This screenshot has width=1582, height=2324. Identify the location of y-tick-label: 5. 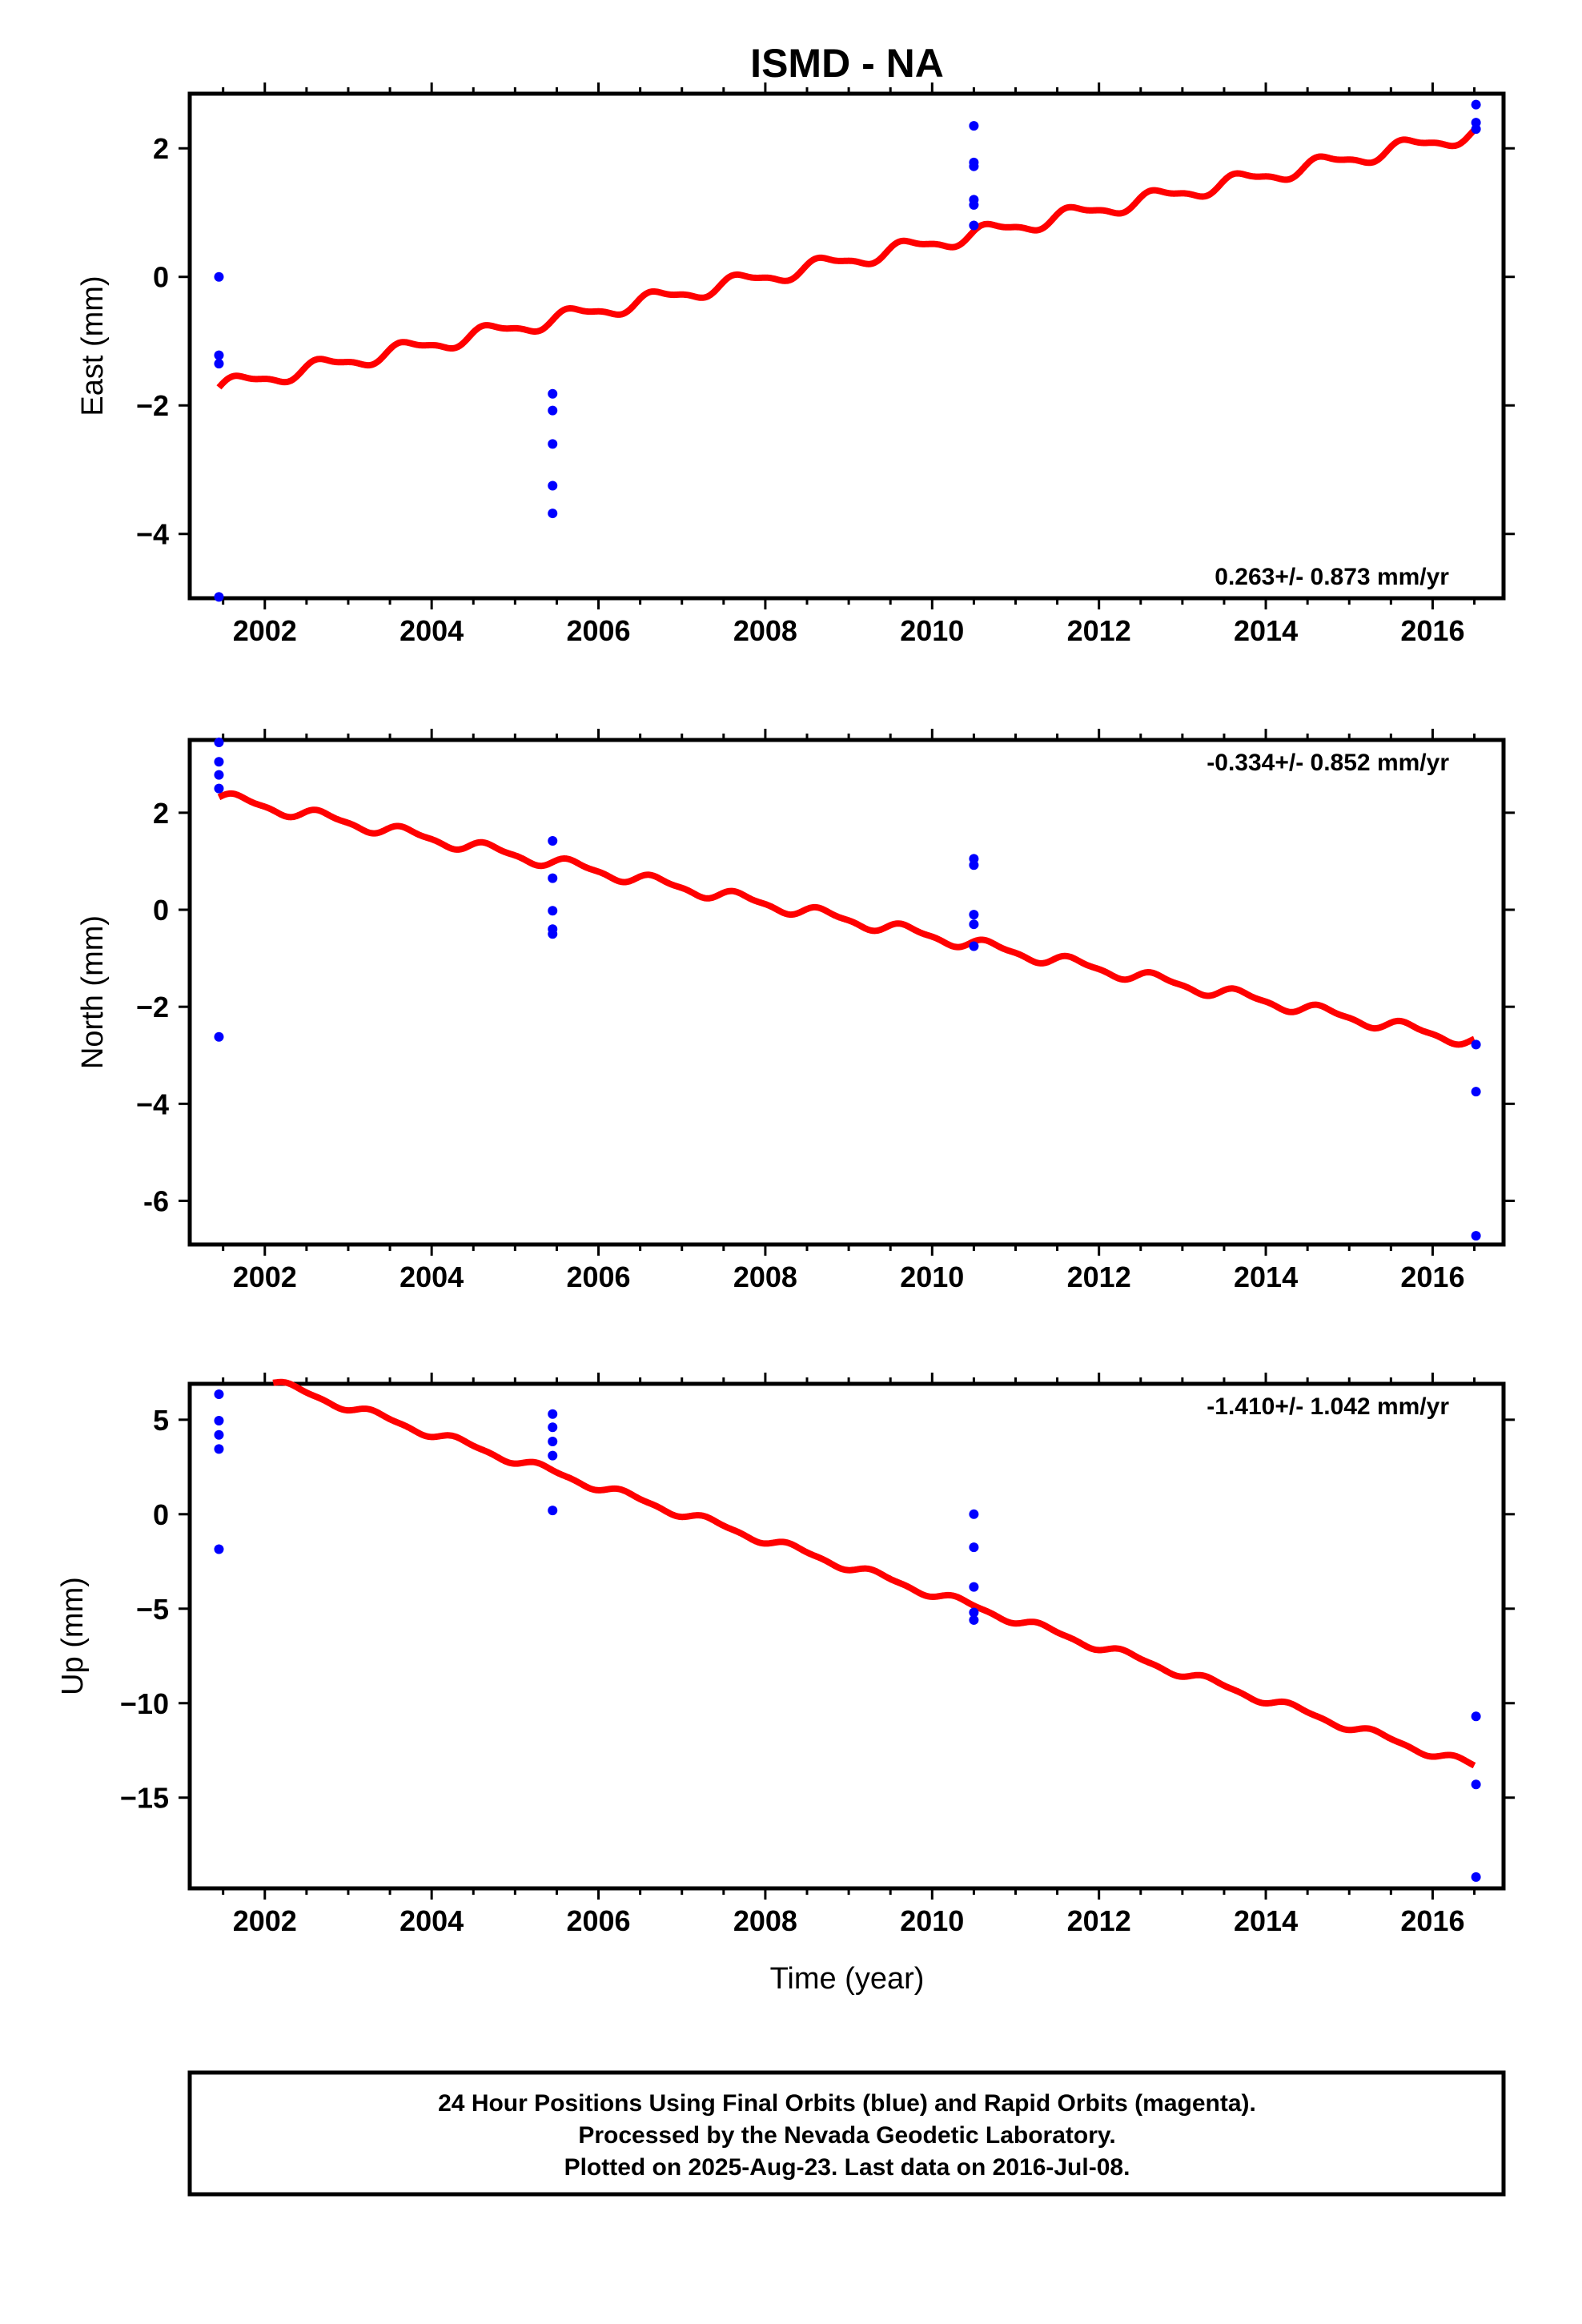
(161, 1420).